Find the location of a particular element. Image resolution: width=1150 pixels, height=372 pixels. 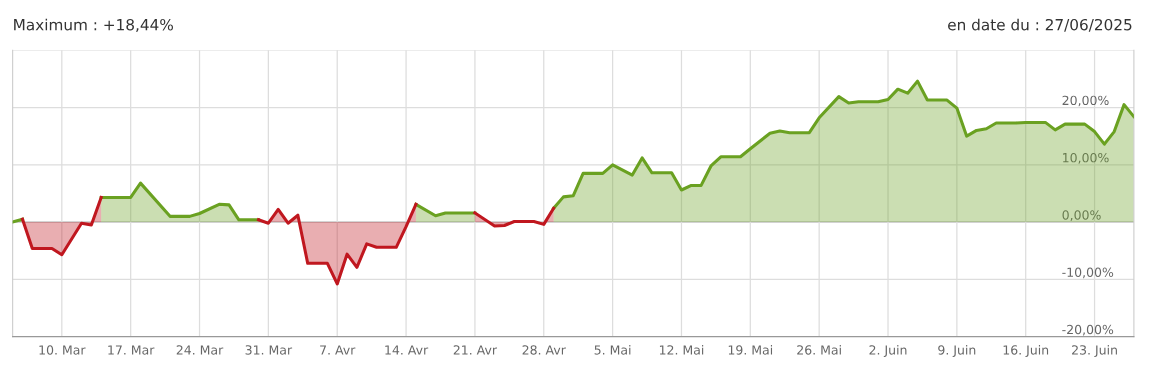

x-tick-label: 19. Mai is located at coordinates (750, 349).